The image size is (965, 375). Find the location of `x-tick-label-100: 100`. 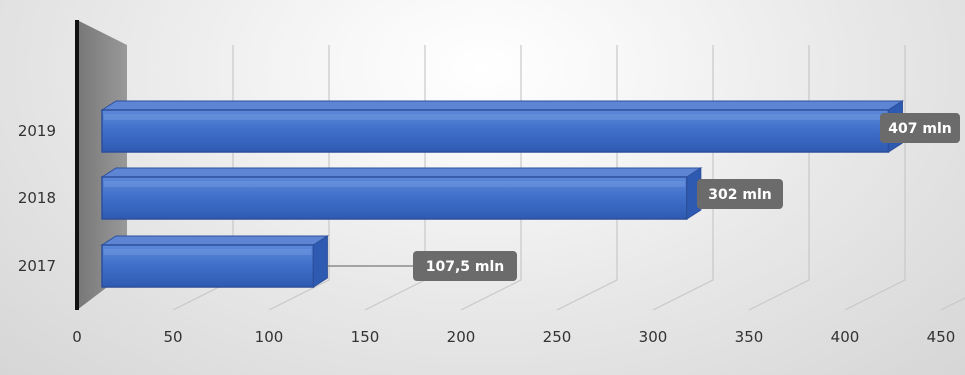

x-tick-label-100: 100 is located at coordinates (269, 337).